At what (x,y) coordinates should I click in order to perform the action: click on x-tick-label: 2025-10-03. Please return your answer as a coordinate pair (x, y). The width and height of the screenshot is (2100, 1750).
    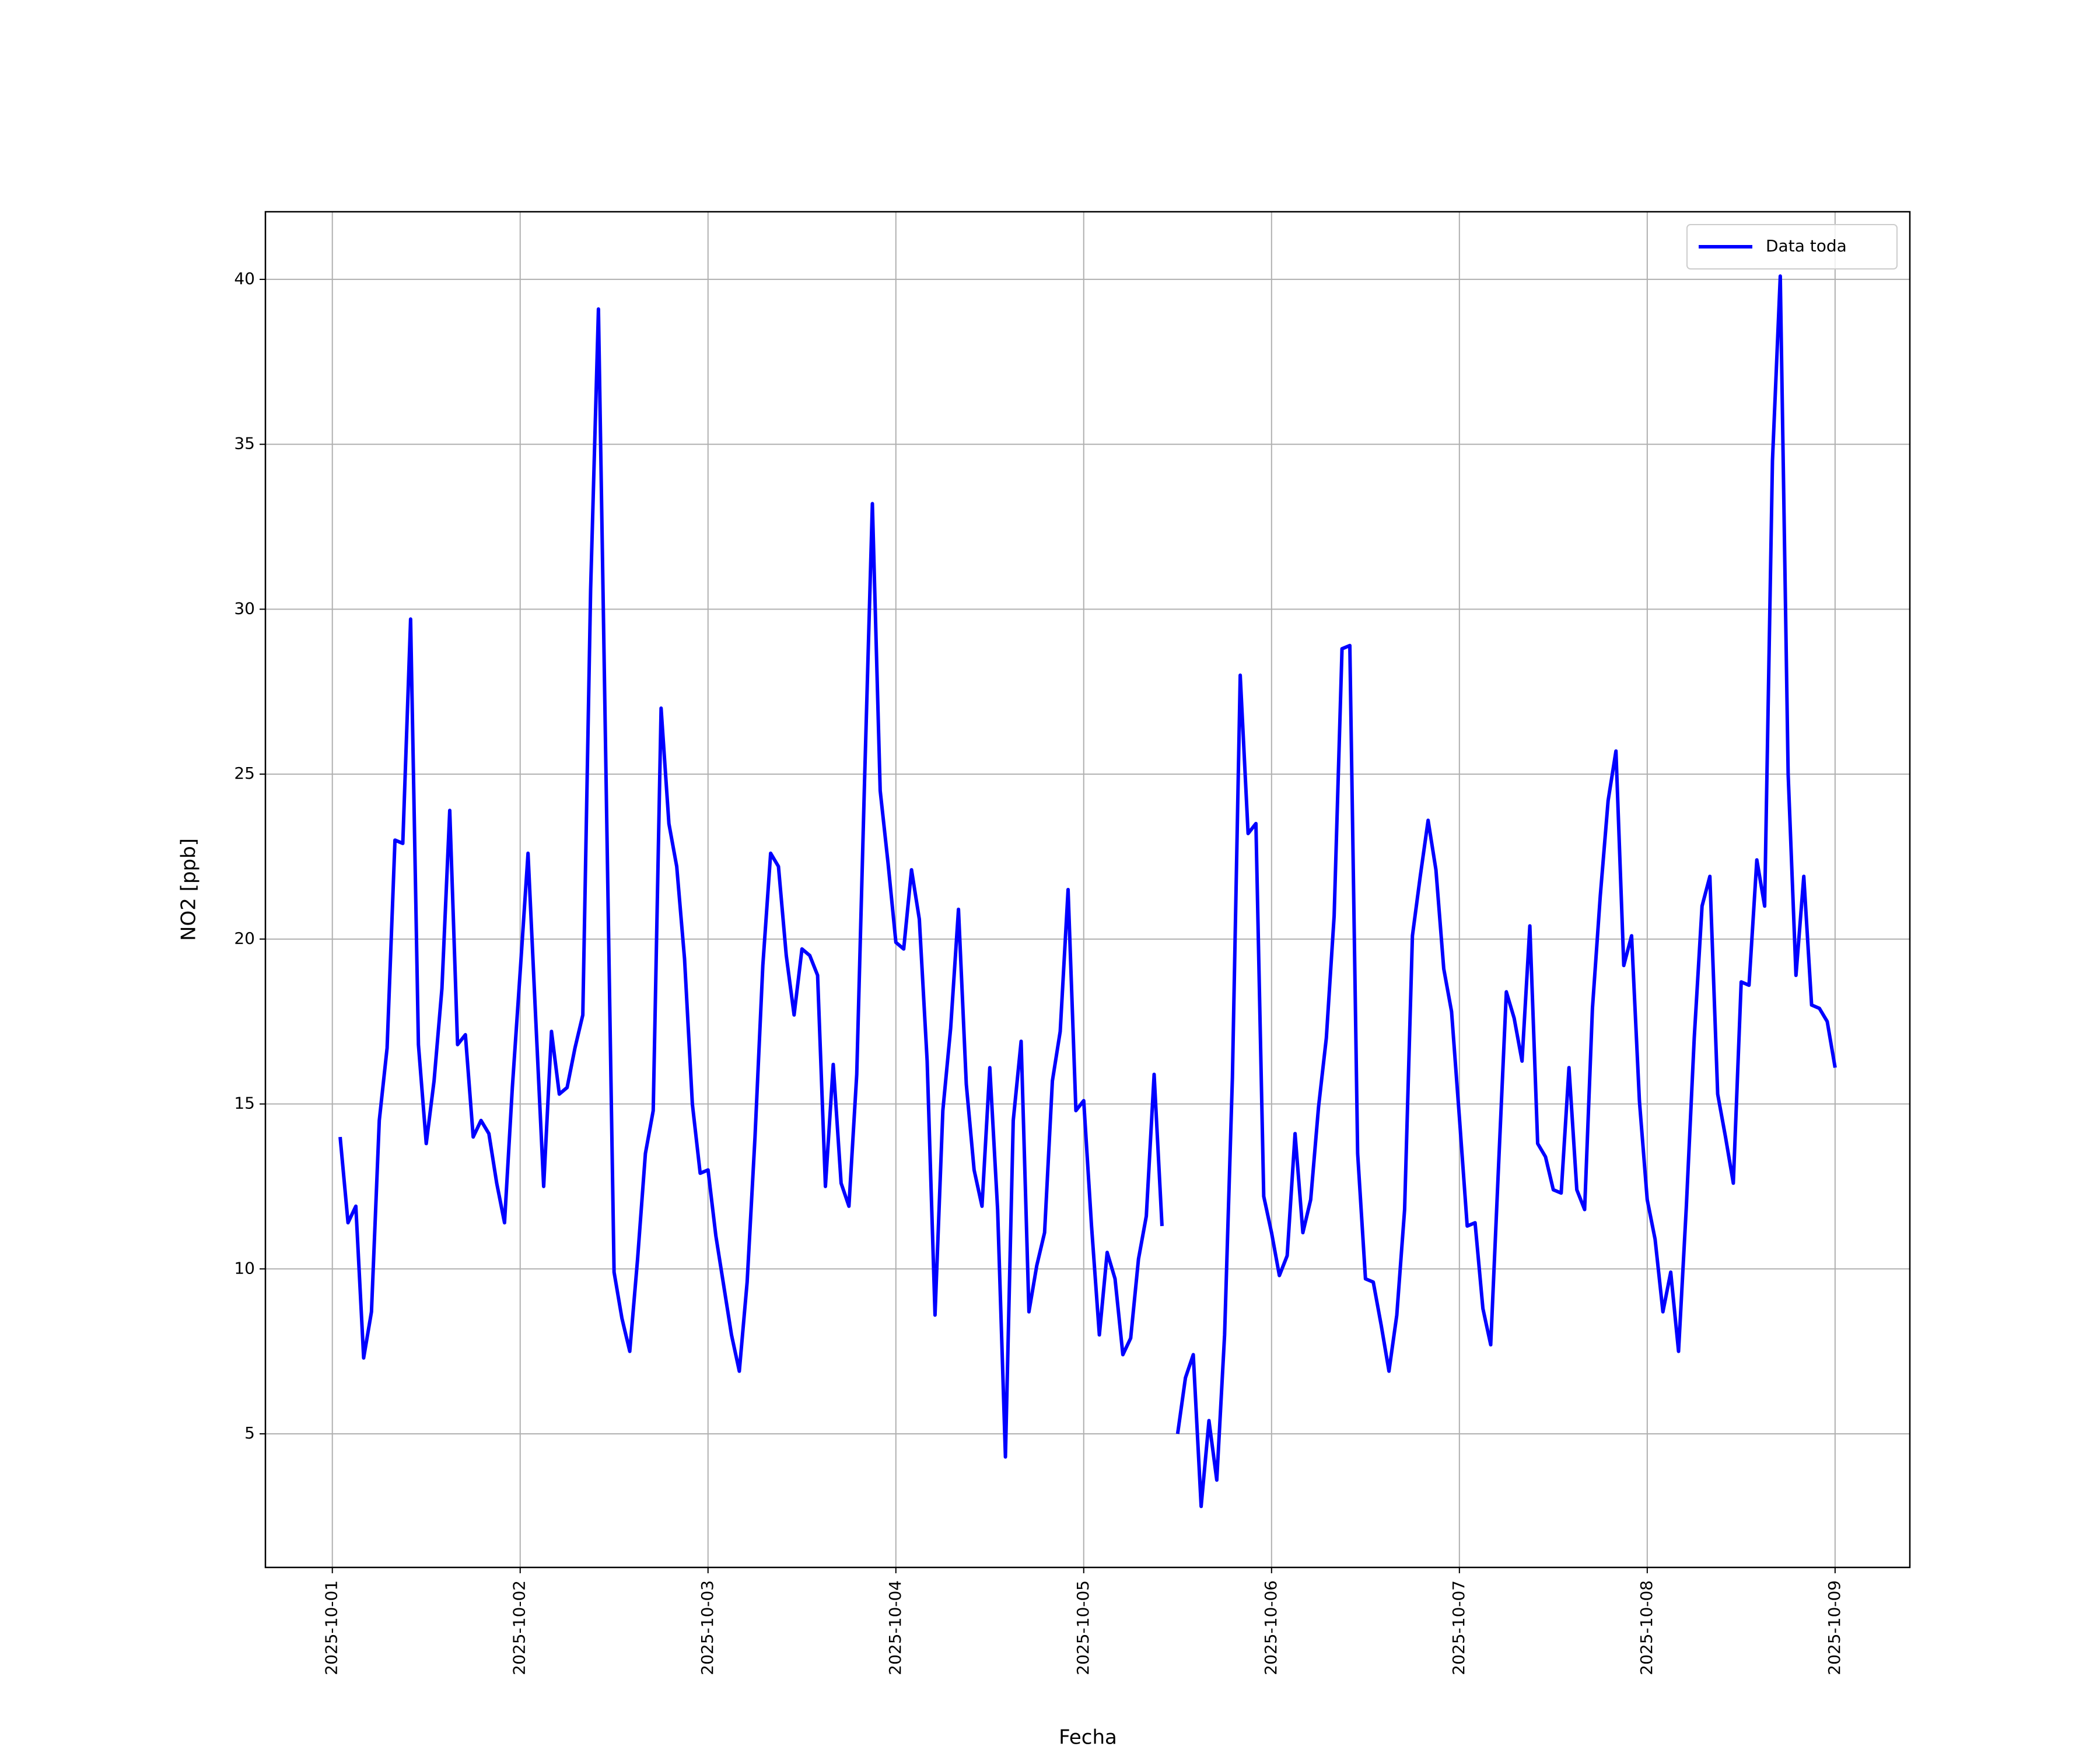
    Looking at the image, I should click on (708, 1627).